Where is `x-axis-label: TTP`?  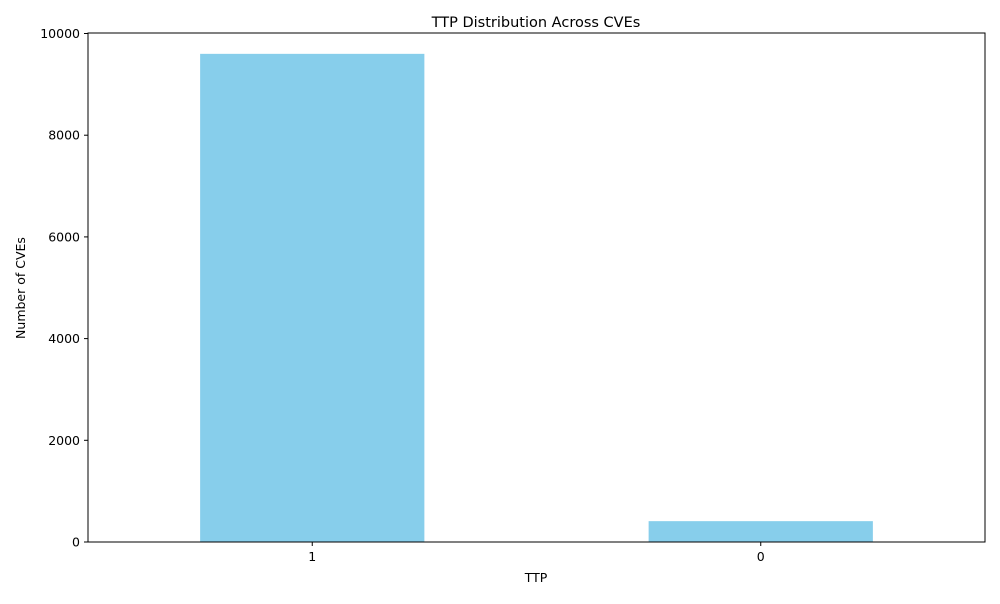 x-axis-label: TTP is located at coordinates (536, 577).